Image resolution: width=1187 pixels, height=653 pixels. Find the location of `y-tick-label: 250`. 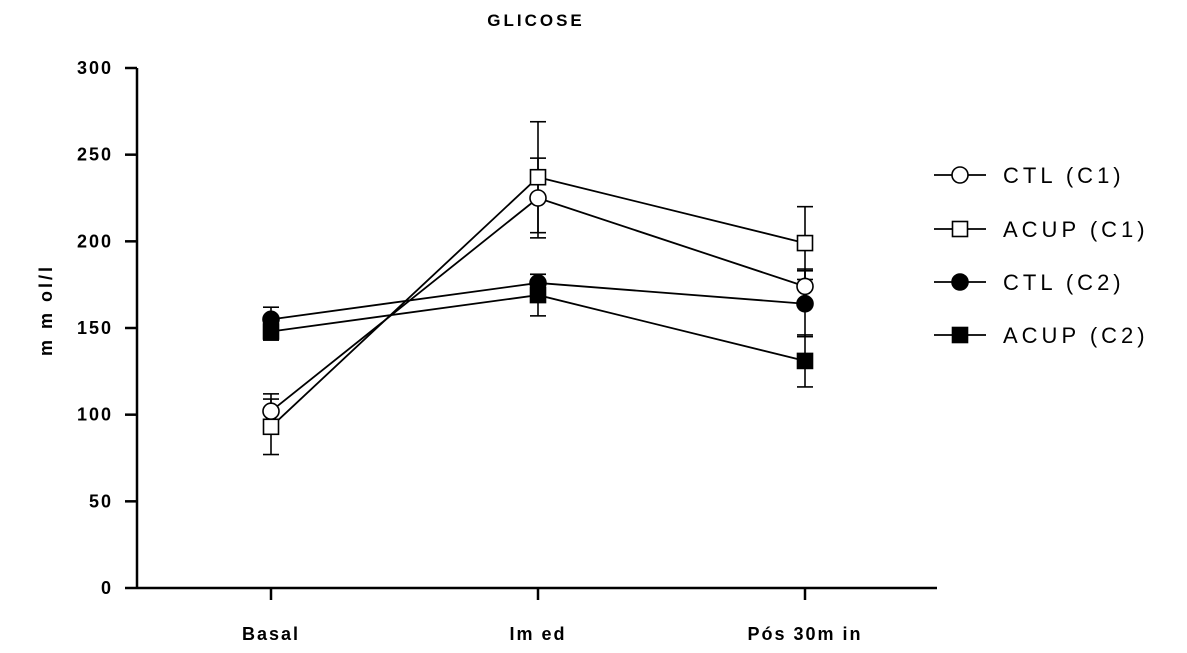

y-tick-label: 250 is located at coordinates (95, 155).